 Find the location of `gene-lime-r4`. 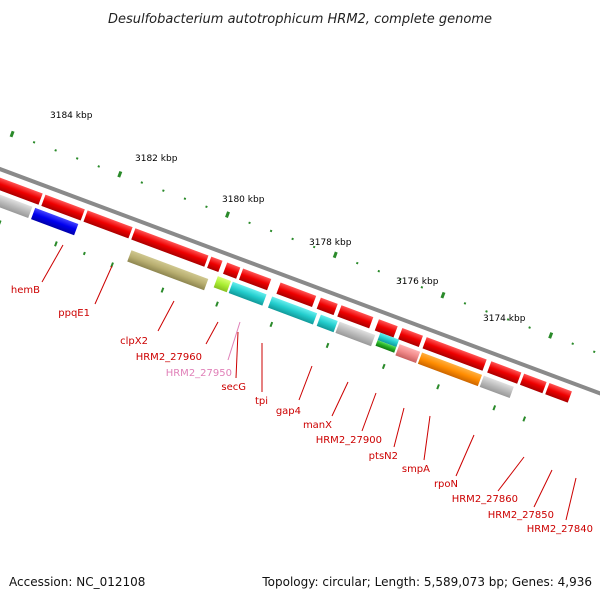

gene-lime-r4 is located at coordinates (222, 284).